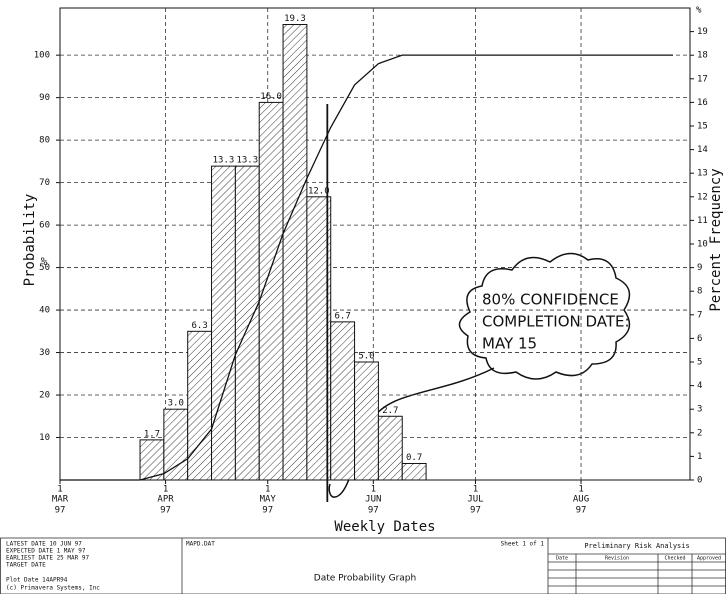 The height and width of the screenshot is (594, 726). I want to click on plot-date: Plot Date 14APR94, so click(37, 580).